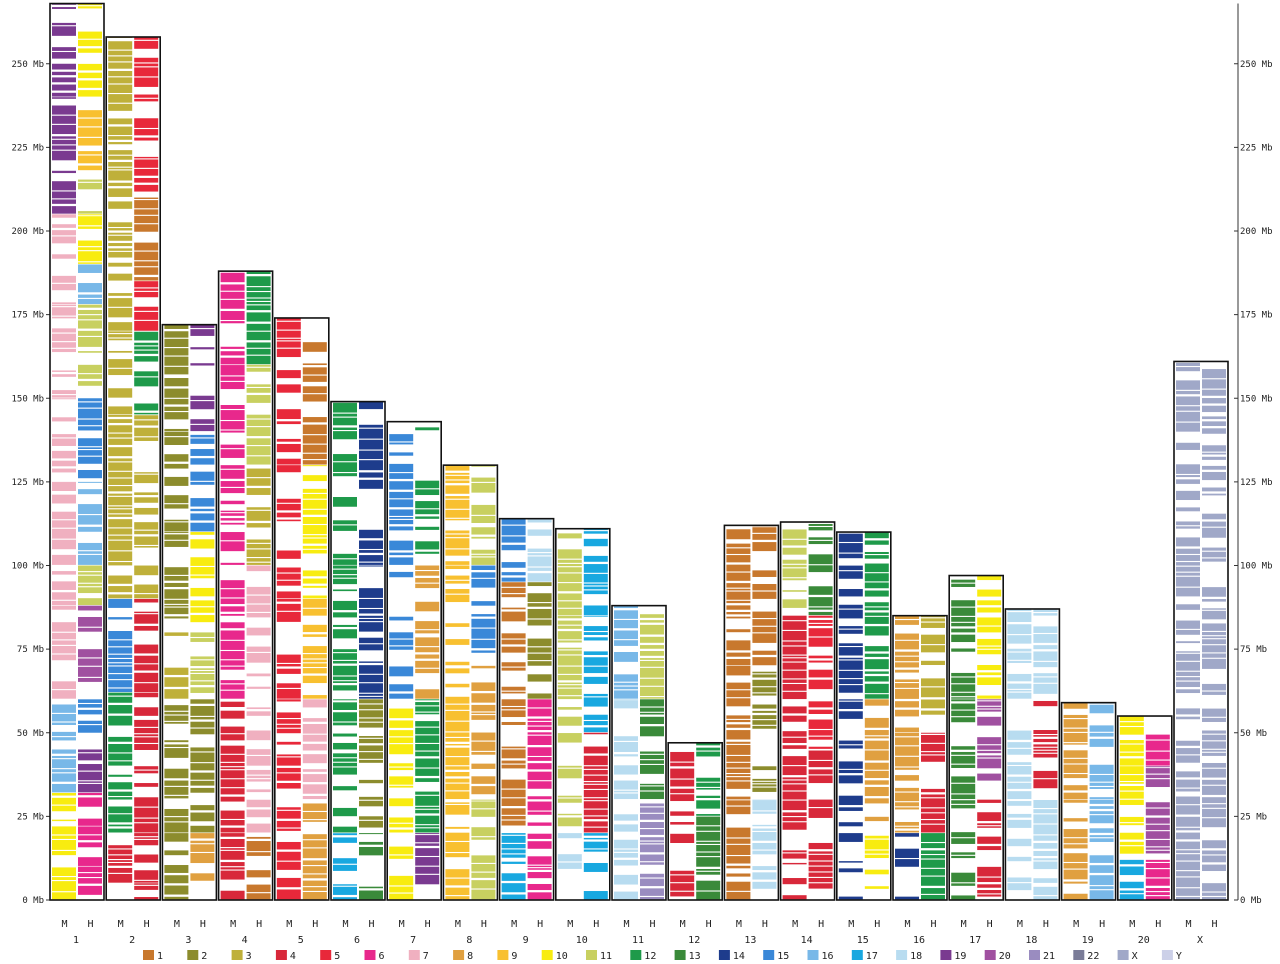  I want to click on y-tick-label-right: 225 Mb, so click(1256, 148).